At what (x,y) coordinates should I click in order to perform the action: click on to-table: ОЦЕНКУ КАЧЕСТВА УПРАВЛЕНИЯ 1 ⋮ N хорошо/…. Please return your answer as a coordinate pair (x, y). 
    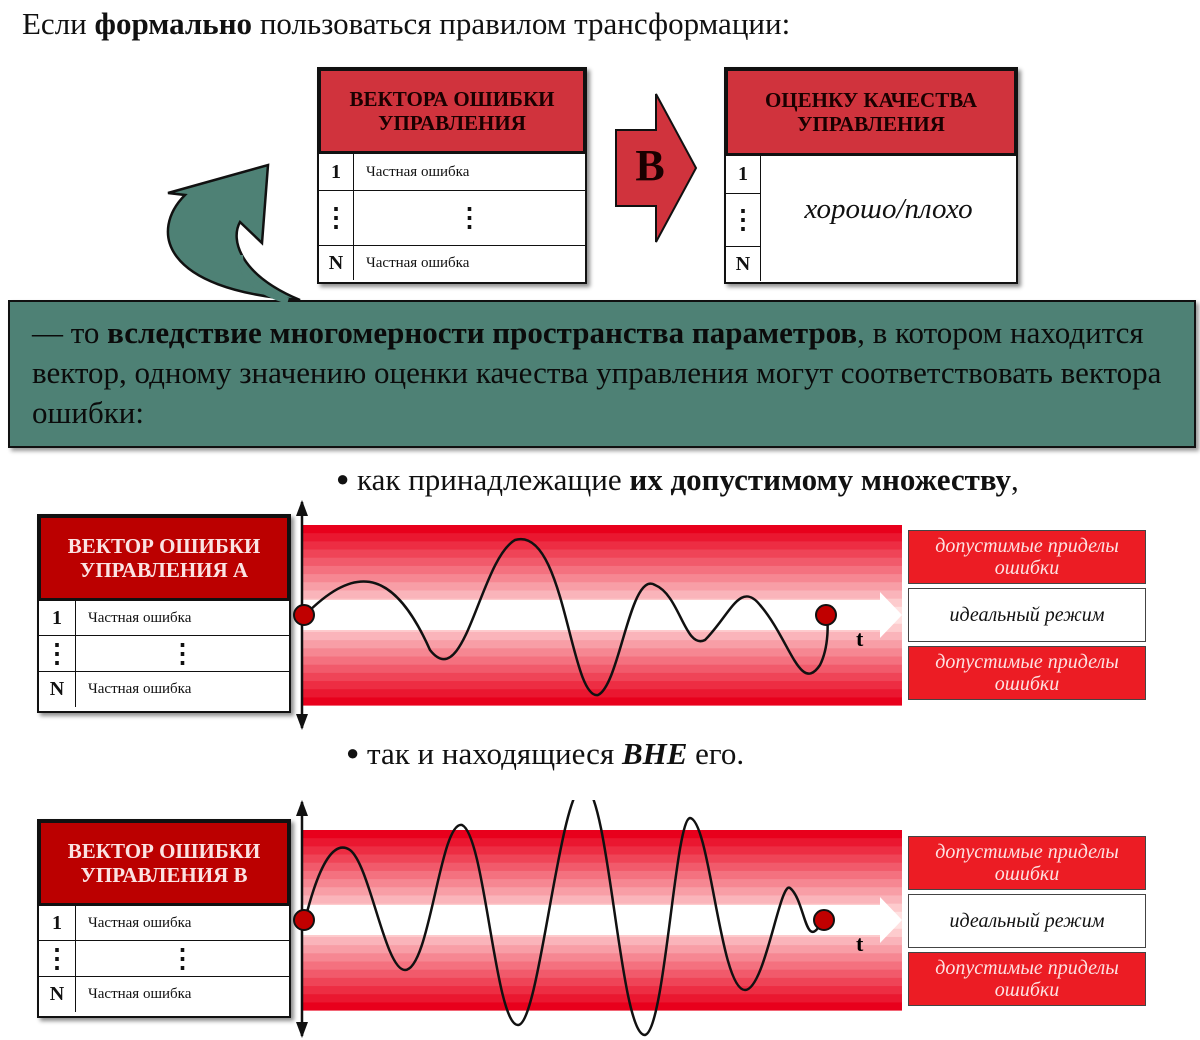
    Looking at the image, I should click on (871, 175).